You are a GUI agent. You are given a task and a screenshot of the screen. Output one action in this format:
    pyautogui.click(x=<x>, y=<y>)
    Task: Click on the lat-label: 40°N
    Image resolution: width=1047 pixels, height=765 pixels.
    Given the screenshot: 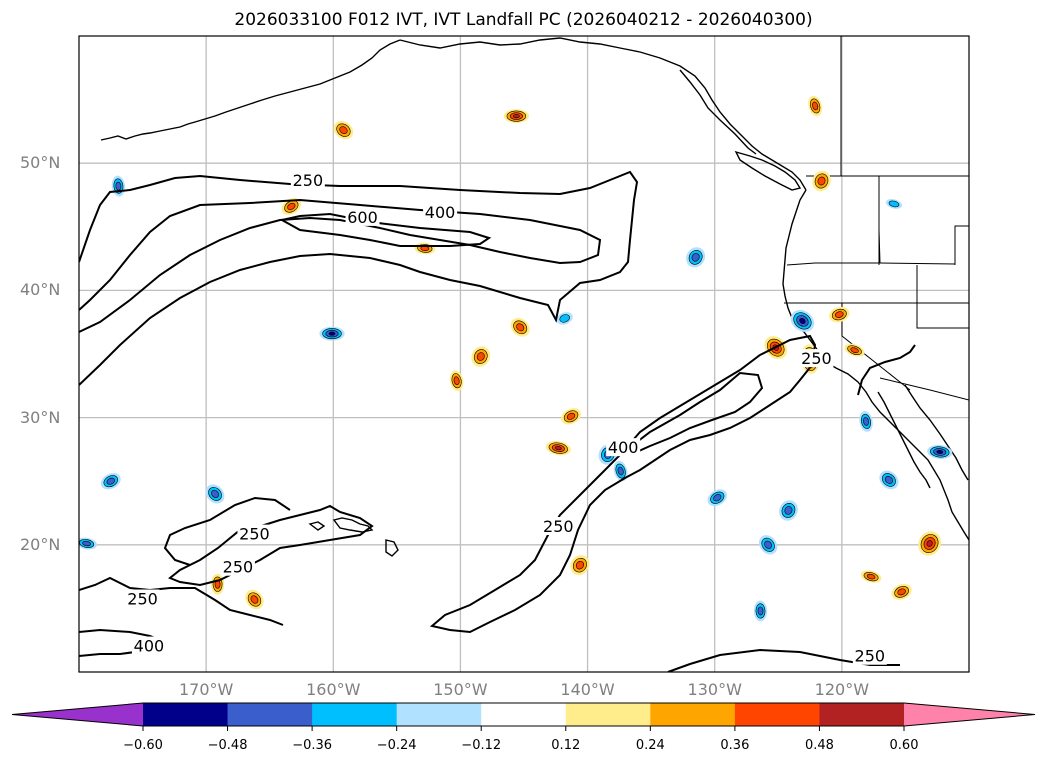 What is the action you would take?
    pyautogui.click(x=40, y=290)
    